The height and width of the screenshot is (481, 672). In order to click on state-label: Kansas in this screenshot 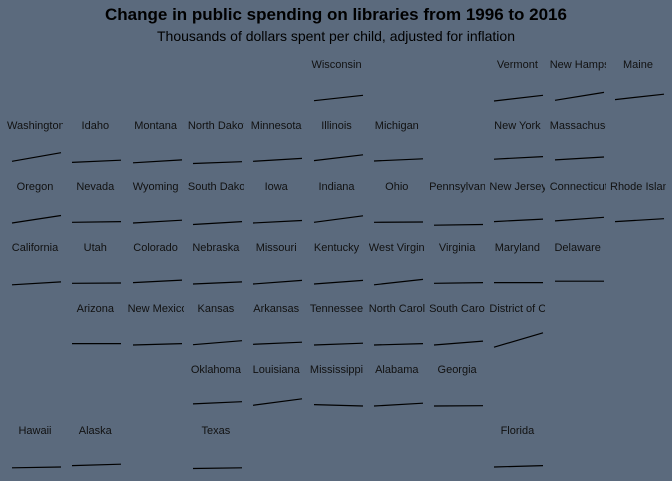, I will do `click(216, 309)`.